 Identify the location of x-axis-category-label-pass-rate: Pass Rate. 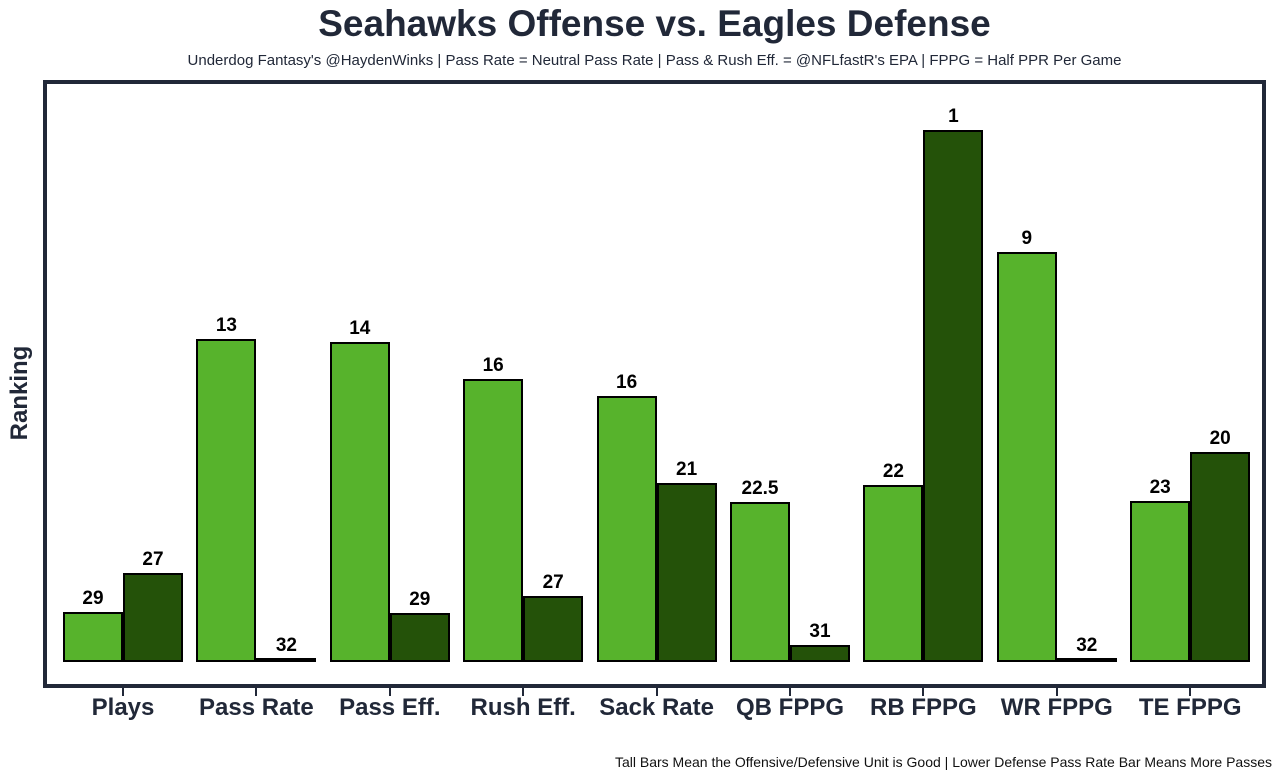
(256, 707).